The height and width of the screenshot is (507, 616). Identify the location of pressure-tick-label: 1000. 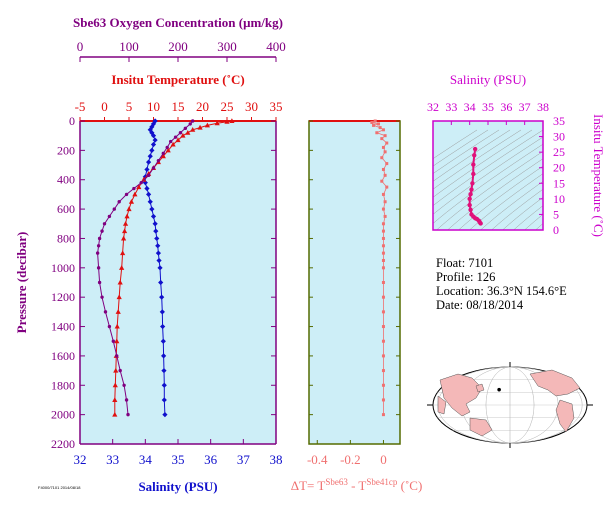
(63, 268).